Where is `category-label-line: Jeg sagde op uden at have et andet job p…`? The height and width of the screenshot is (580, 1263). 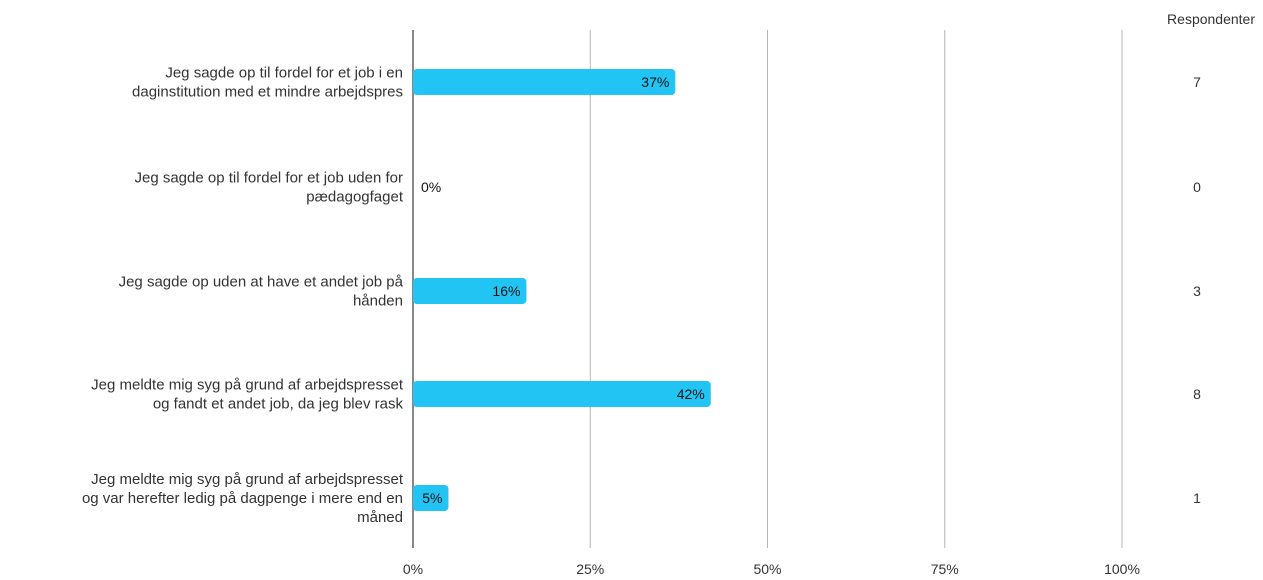 category-label-line: Jeg sagde op uden at have et andet job p… is located at coordinates (261, 282).